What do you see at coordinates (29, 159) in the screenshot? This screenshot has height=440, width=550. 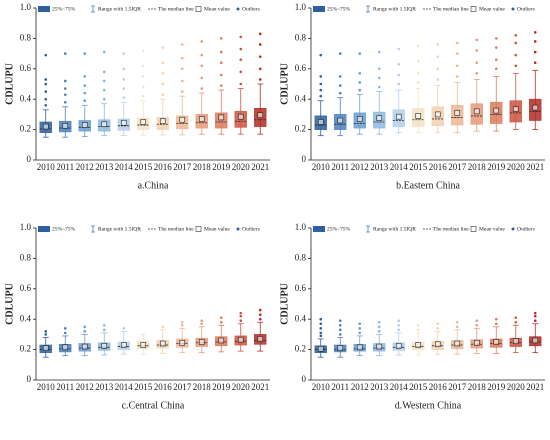 I see `y-tick-label: 0` at bounding box center [29, 159].